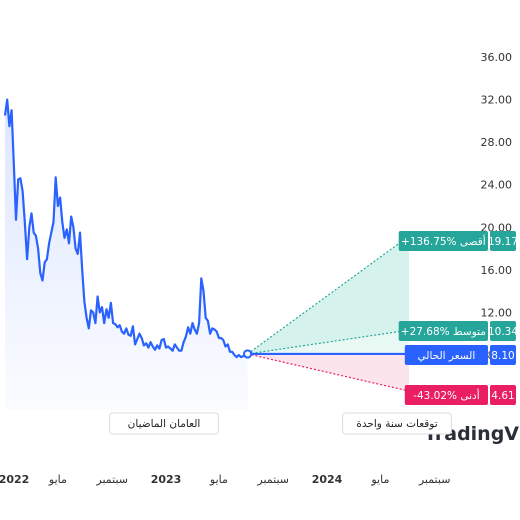 The width and height of the screenshot is (520, 520). What do you see at coordinates (497, 142) in the screenshot?
I see `y-tick-label: 28.00` at bounding box center [497, 142].